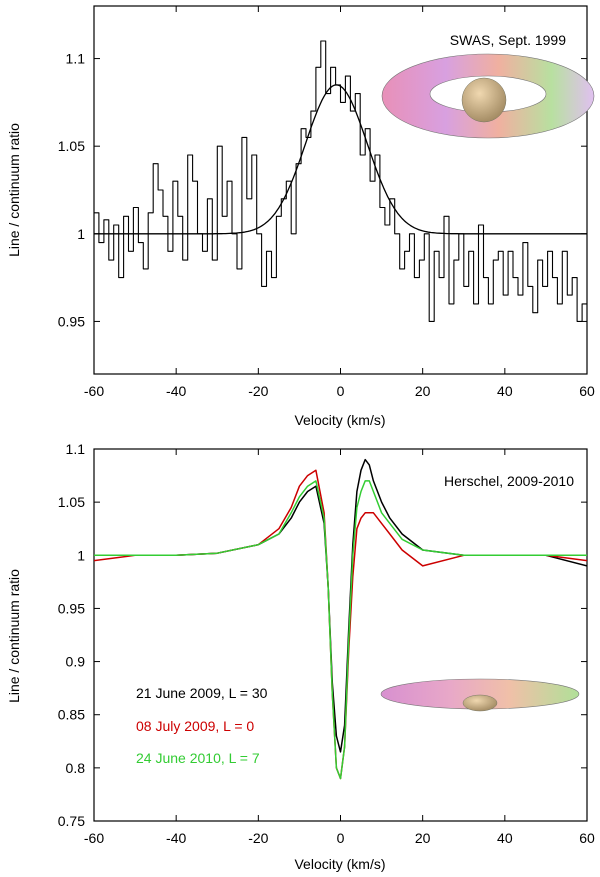 The width and height of the screenshot is (600, 877). I want to click on legend-entry-black: 21 June 2009, L = 30, so click(202, 693).